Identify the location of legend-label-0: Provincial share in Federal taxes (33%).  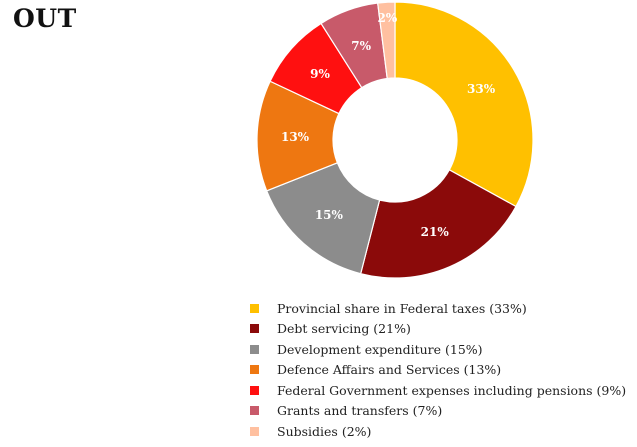
(402, 308).